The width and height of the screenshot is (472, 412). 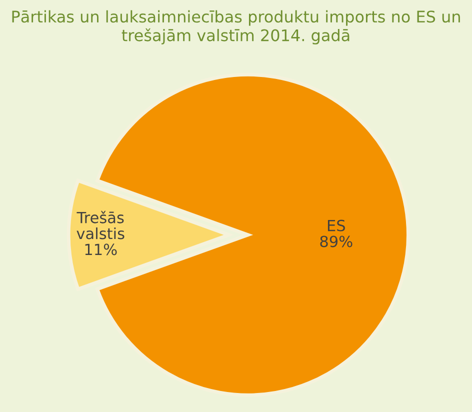 I want to click on data-label: 89%, so click(x=336, y=242).